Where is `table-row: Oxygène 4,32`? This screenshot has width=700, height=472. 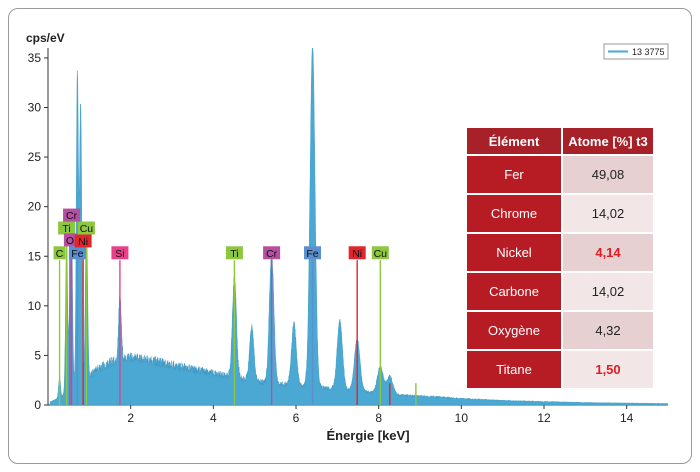 table-row: Oxygène 4,32 is located at coordinates (560, 331).